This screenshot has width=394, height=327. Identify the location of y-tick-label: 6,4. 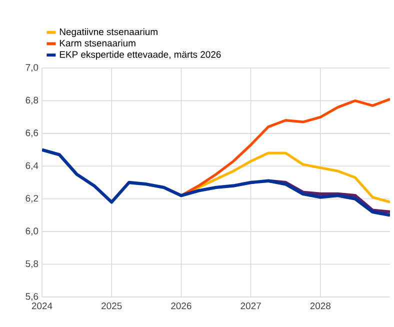
(32, 166).